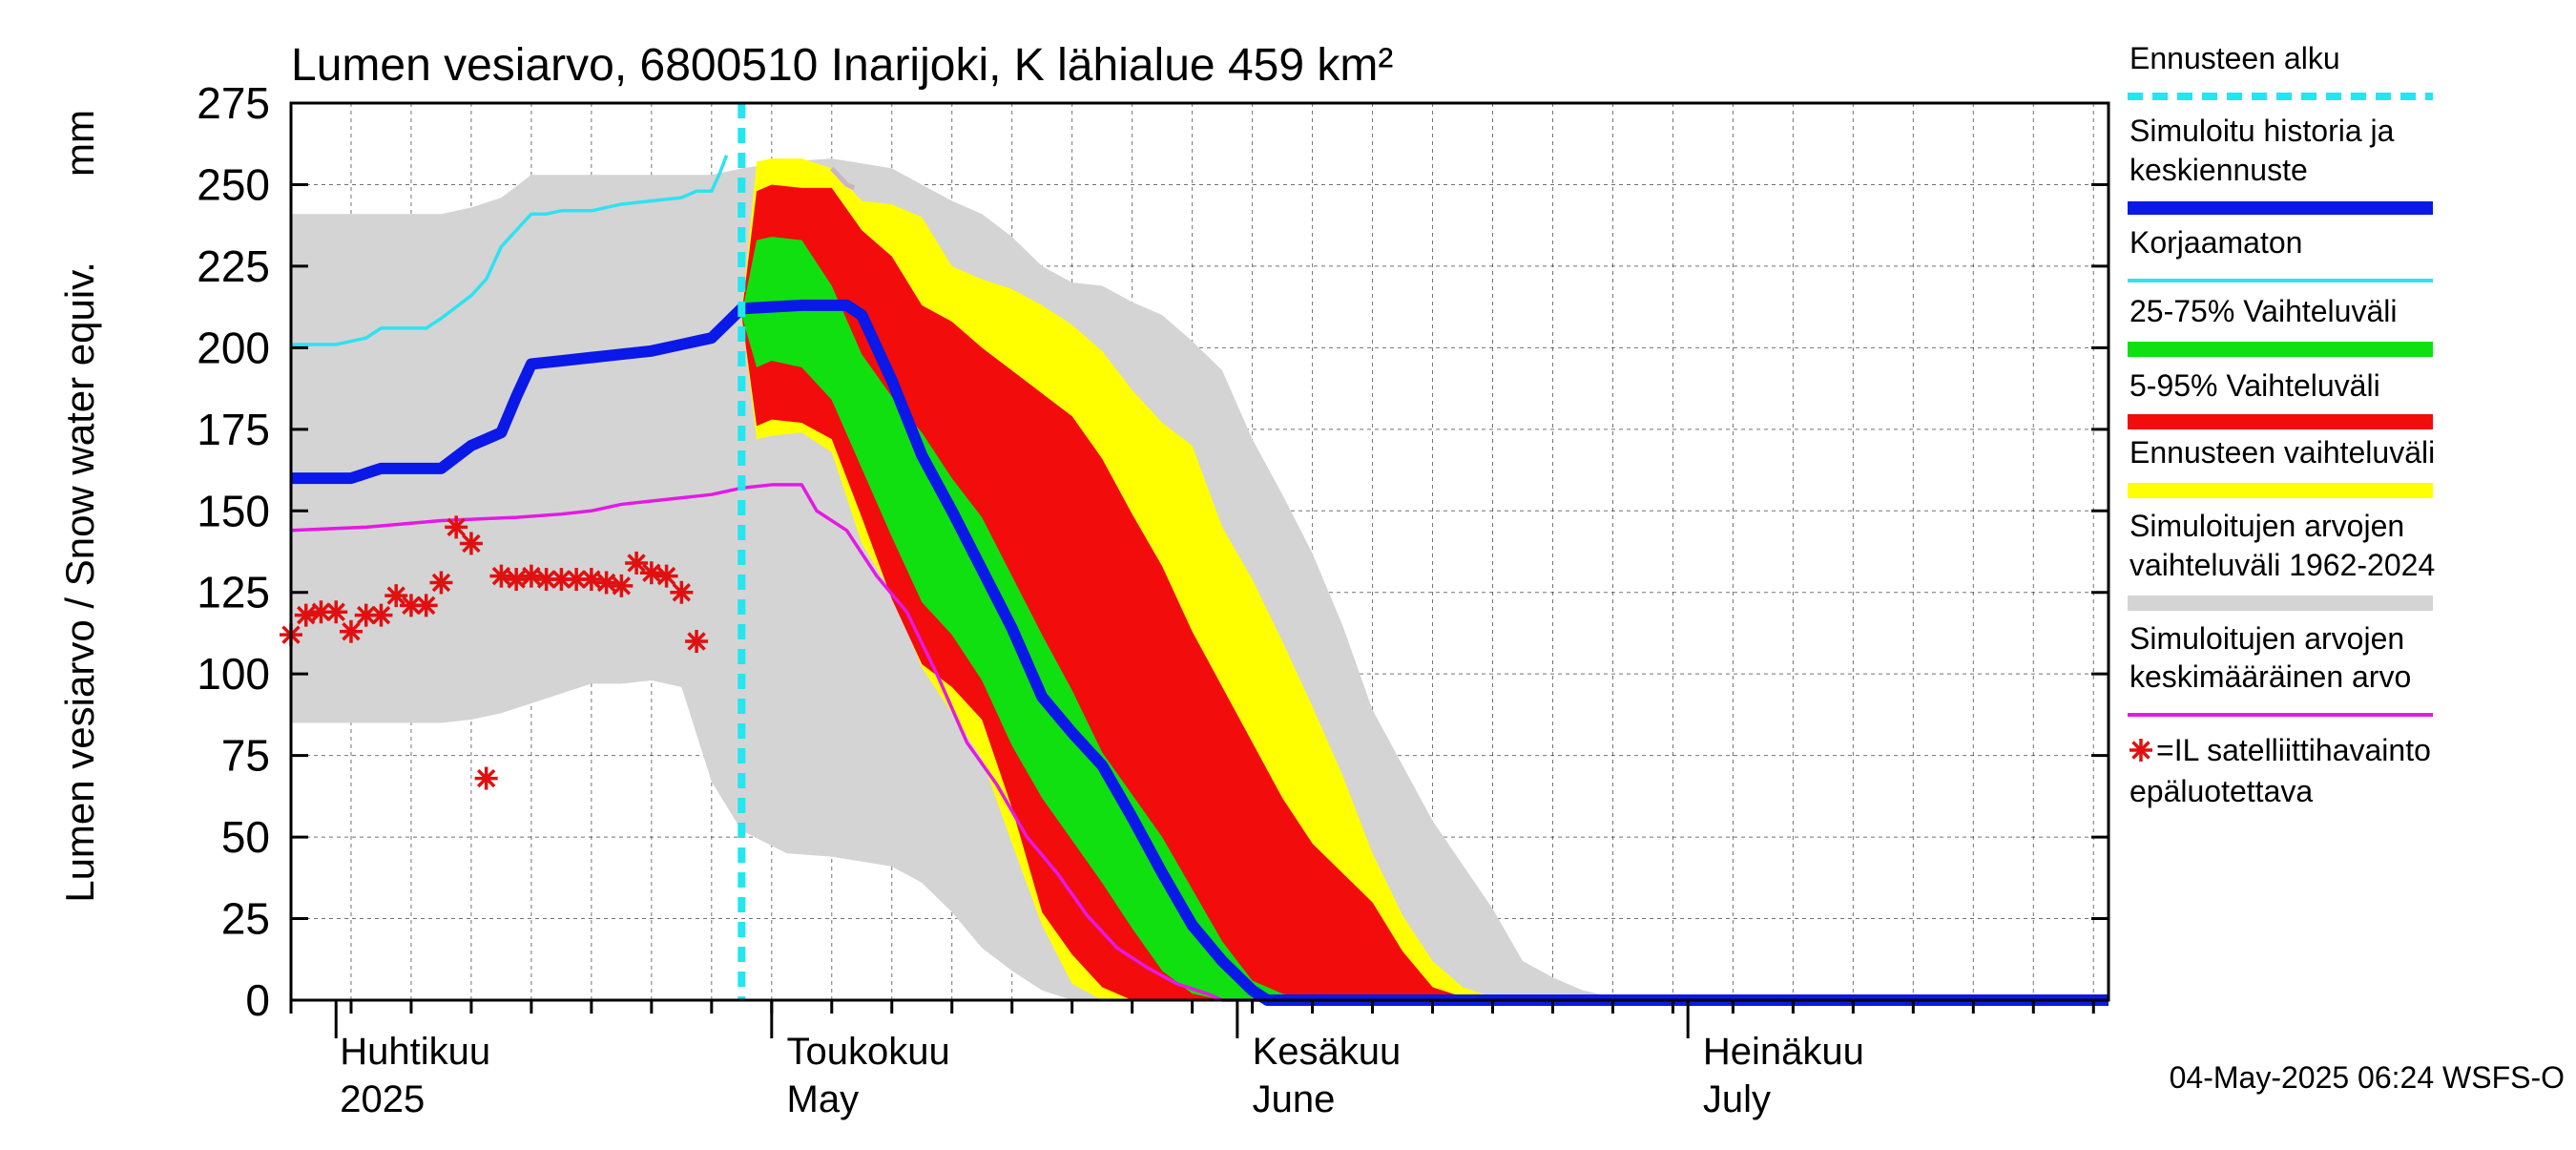 Image resolution: width=2576 pixels, height=1150 pixels. What do you see at coordinates (233, 510) in the screenshot?
I see `y-tick-label: 150` at bounding box center [233, 510].